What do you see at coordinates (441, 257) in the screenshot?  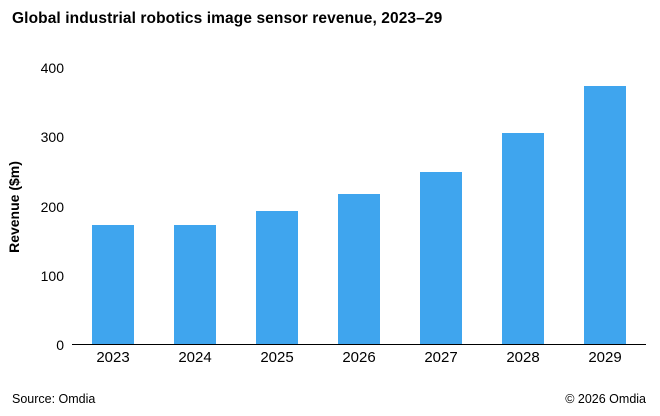 I see `bar-2027` at bounding box center [441, 257].